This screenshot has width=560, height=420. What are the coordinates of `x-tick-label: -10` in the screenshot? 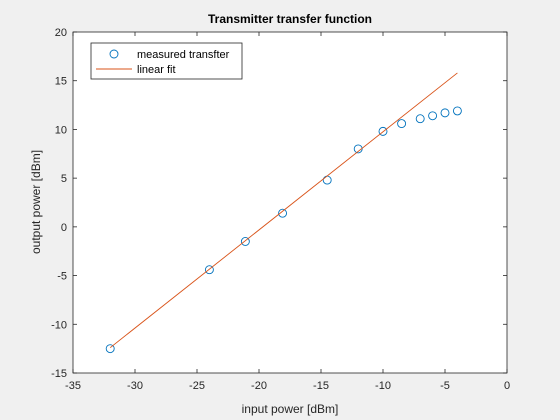 It's located at (383, 386).